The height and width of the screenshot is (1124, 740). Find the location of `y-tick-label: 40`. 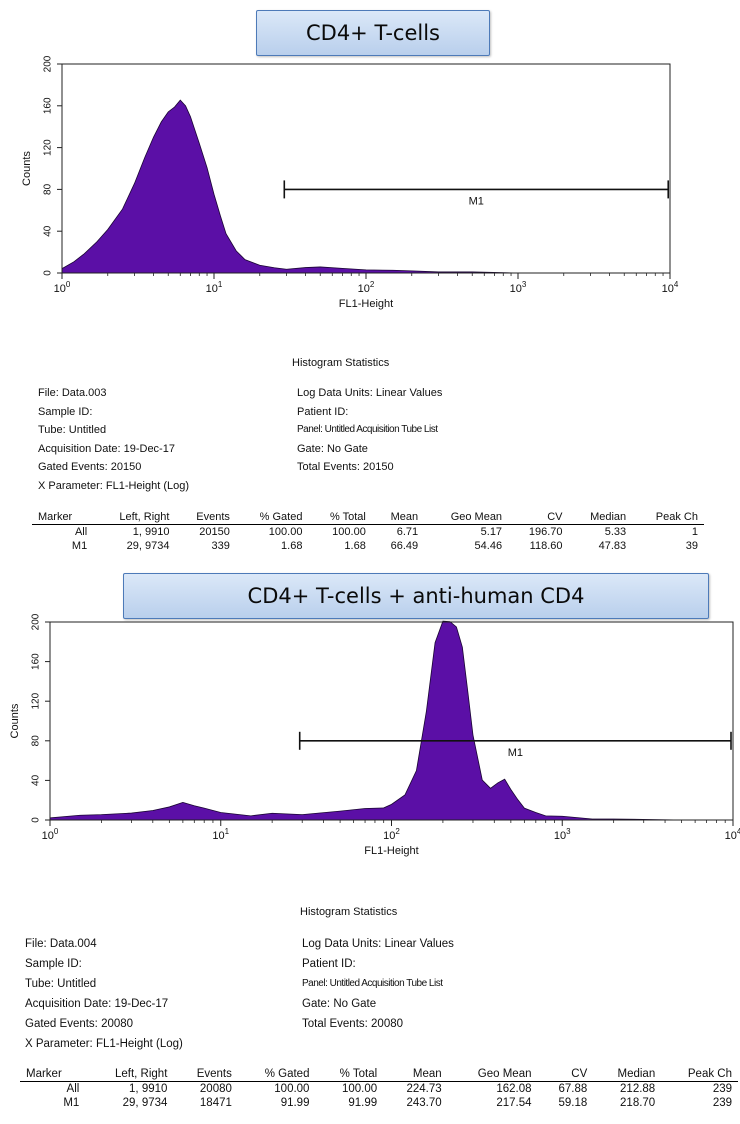

y-tick-label: 40 is located at coordinates (48, 231).